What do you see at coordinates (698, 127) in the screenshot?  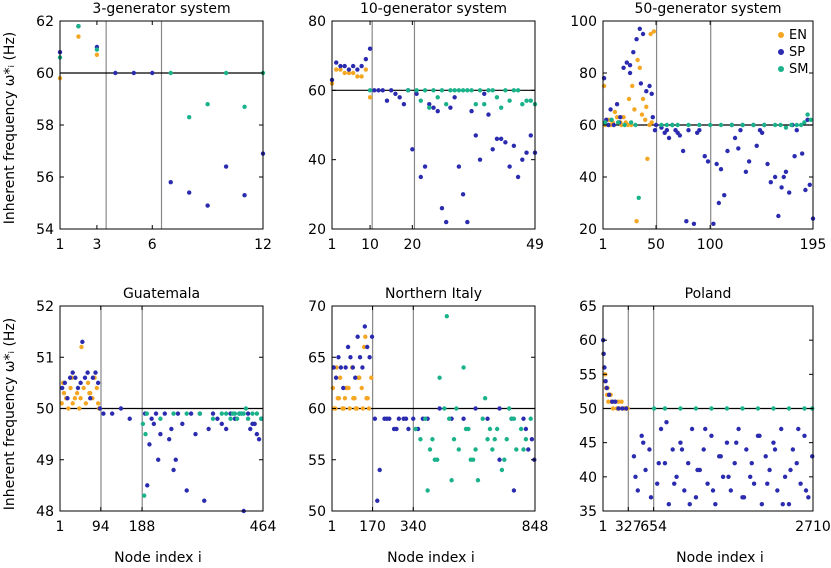 I see `panel-3: 50-generator system 1 50 100 195 20 40 60 80 100` at bounding box center [698, 127].